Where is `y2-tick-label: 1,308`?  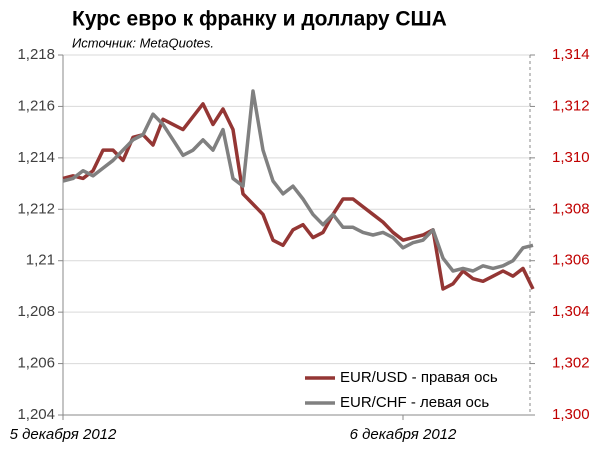 y2-tick-label: 1,308 is located at coordinates (571, 208).